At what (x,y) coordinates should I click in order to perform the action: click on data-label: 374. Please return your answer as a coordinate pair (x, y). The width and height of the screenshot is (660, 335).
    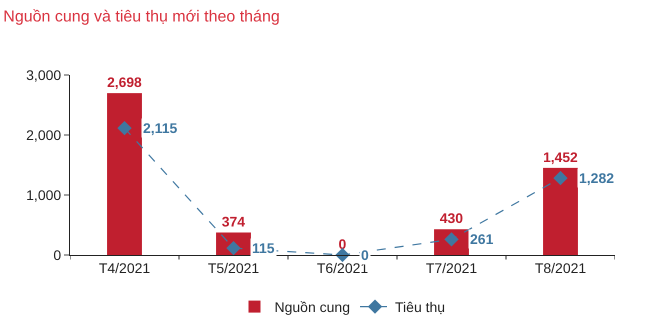
    Looking at the image, I should click on (234, 222).